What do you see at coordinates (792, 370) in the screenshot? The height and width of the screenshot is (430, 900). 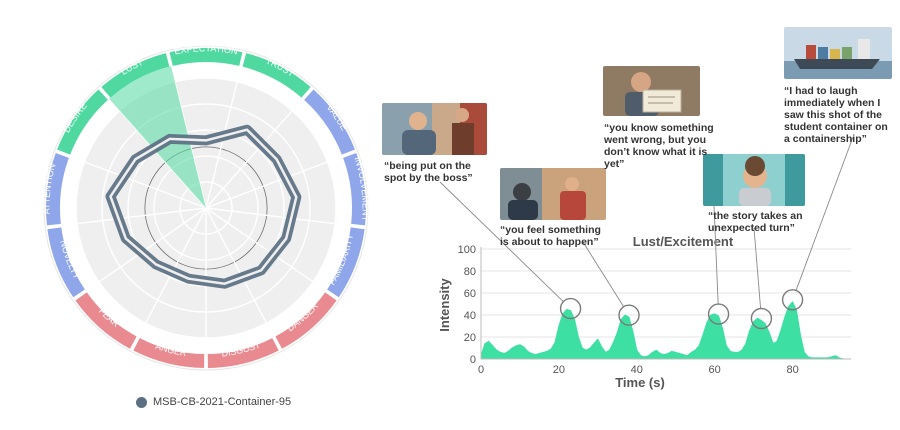 I see `x-tick-label: 80` at bounding box center [792, 370].